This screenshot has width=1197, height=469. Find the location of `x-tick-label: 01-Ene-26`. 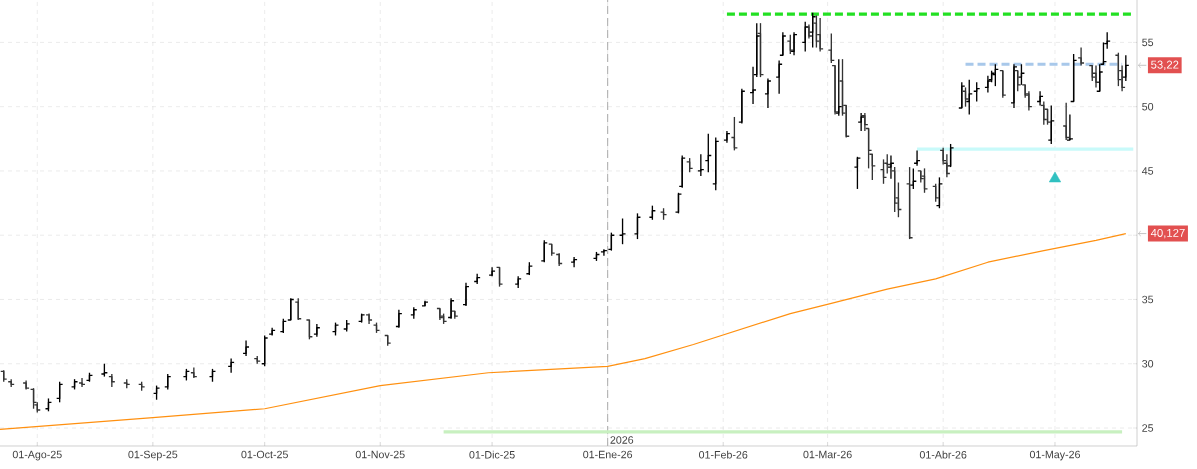

x-tick-label: 01-Ene-26 is located at coordinates (608, 454).